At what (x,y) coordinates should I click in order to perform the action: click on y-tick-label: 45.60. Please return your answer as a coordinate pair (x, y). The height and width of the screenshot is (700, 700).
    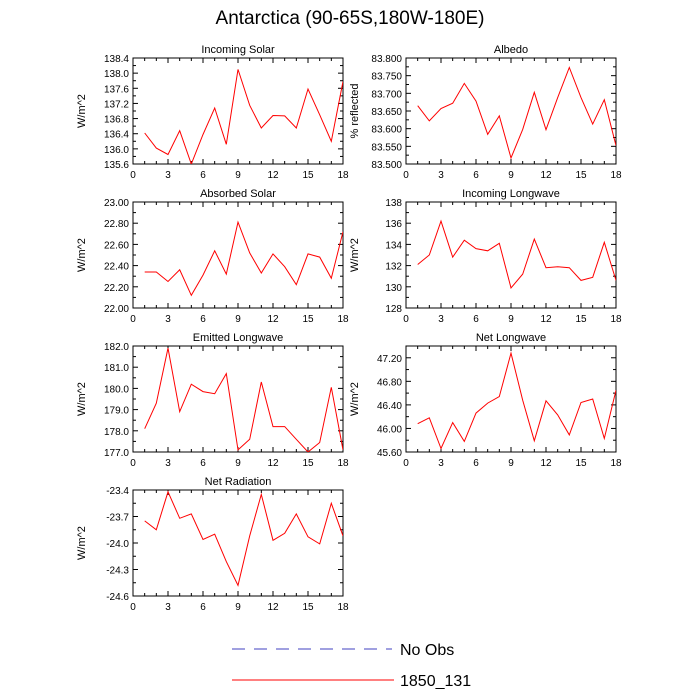
    Looking at the image, I should click on (389, 453).